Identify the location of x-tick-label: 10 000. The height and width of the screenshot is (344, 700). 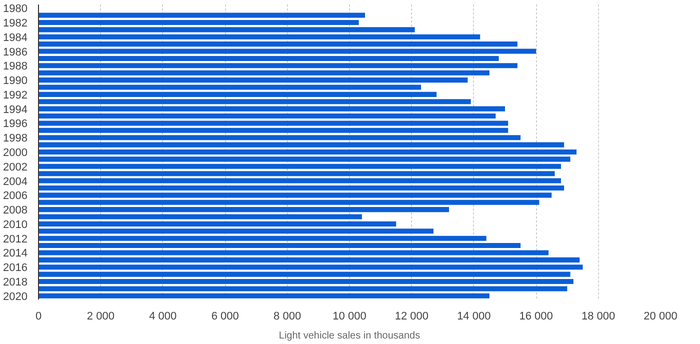
(349, 316).